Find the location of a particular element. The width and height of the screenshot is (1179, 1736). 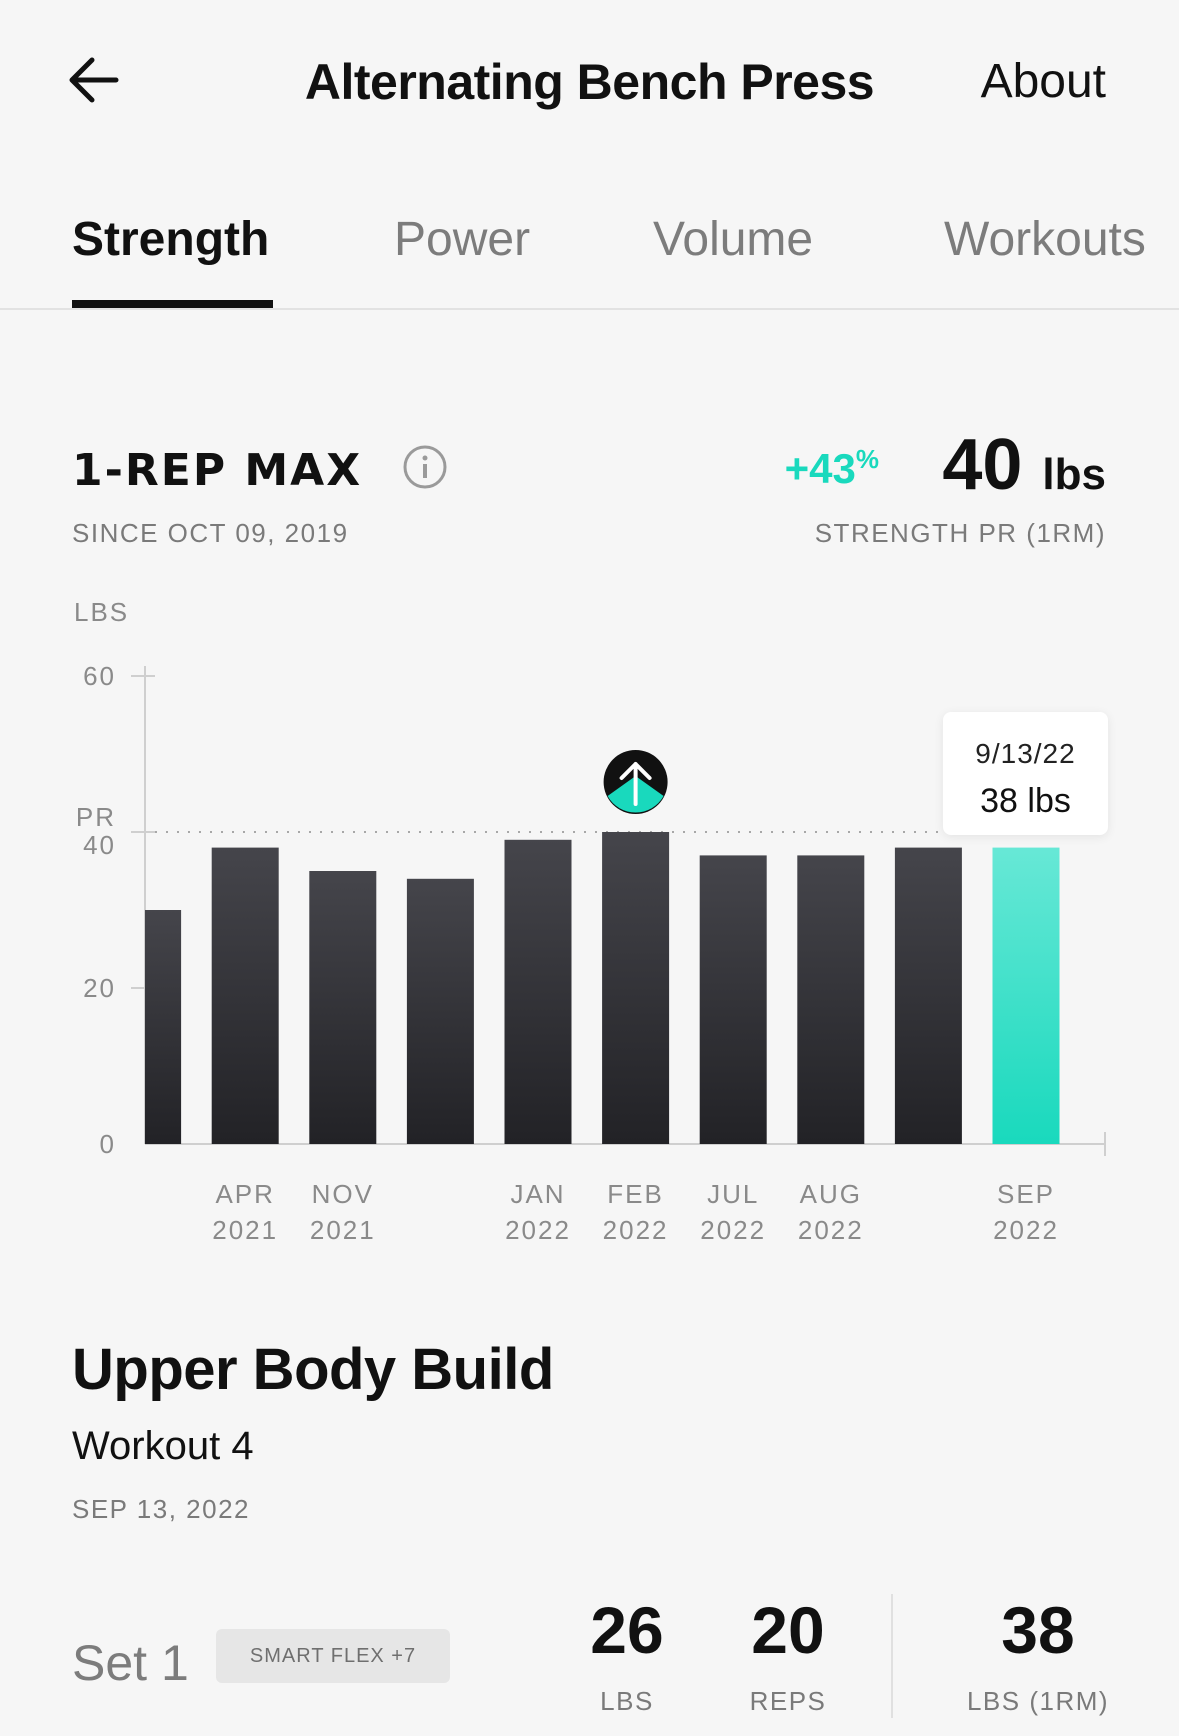

stat-divider is located at coordinates (892, 1656).